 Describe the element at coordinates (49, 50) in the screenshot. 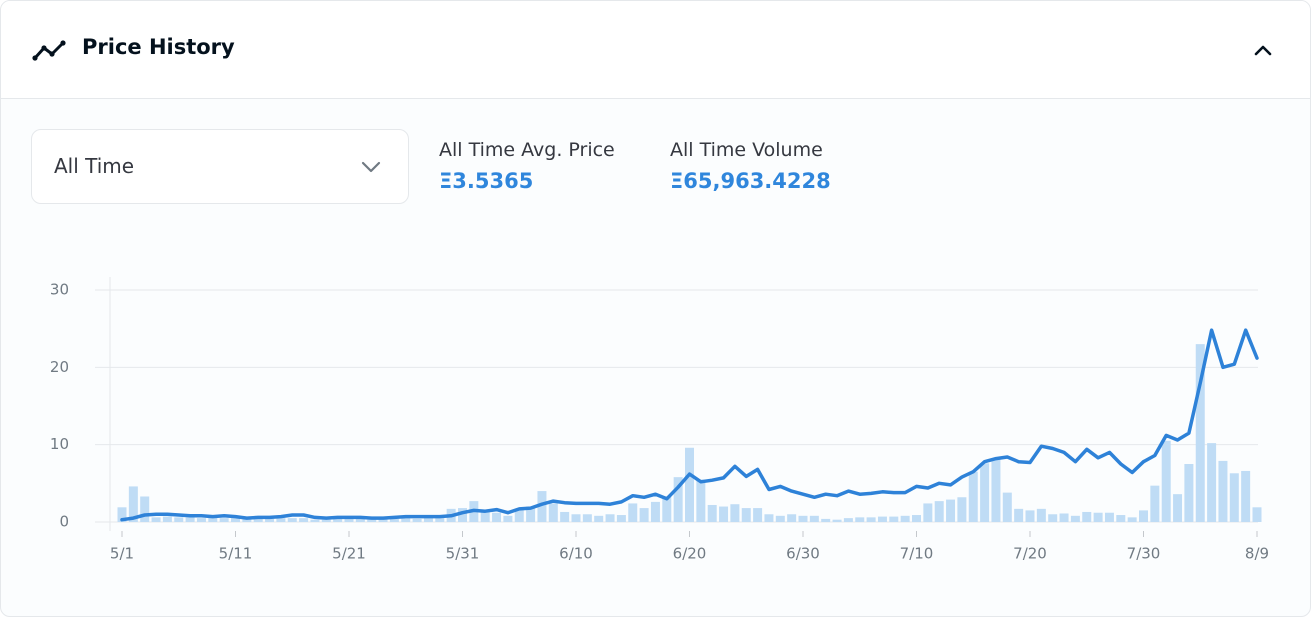

I see `chart-icon` at that location.